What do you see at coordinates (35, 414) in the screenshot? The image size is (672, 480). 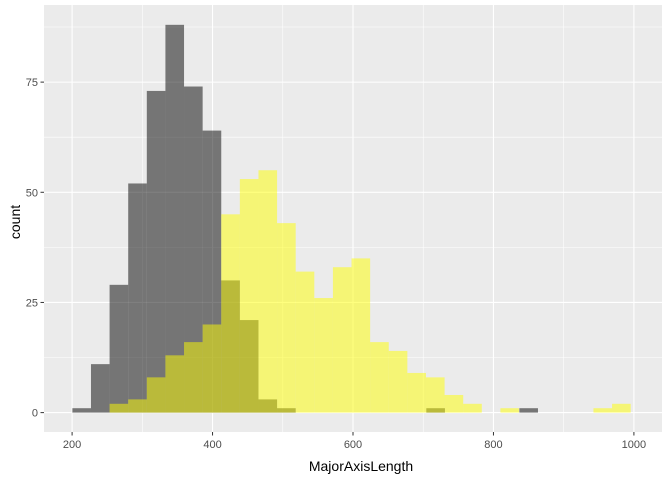 I see `y-tick-label: 0` at bounding box center [35, 414].